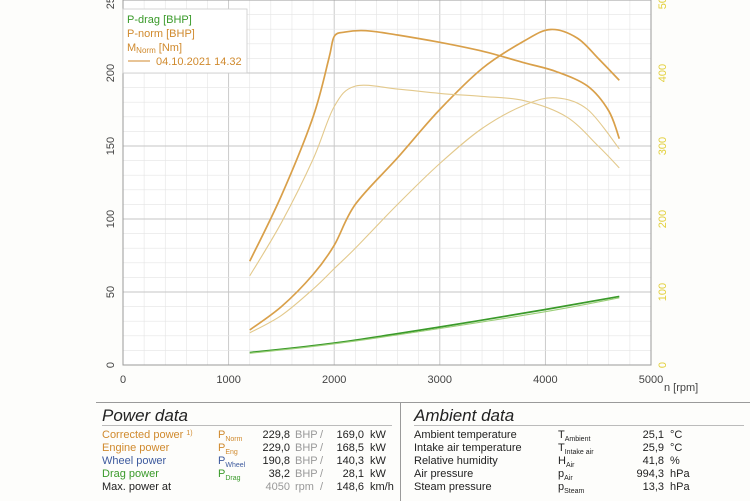 This screenshot has height=501, width=750. I want to click on legend-date: 04.10.2021 14.32, so click(199, 62).